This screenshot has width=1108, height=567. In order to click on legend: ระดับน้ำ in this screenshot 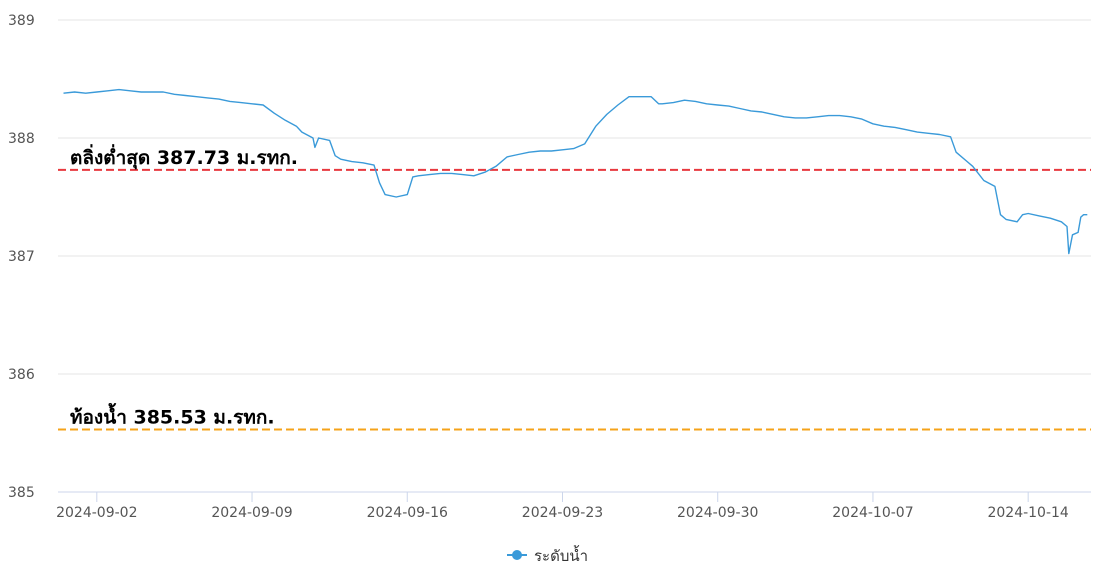, I will do `click(547, 555)`.